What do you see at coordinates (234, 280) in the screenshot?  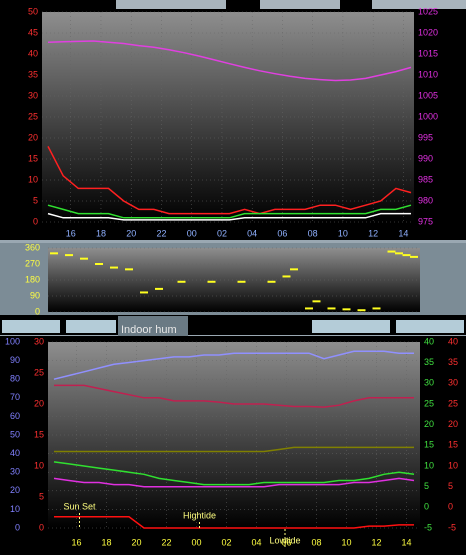 I see `plot-area` at bounding box center [234, 280].